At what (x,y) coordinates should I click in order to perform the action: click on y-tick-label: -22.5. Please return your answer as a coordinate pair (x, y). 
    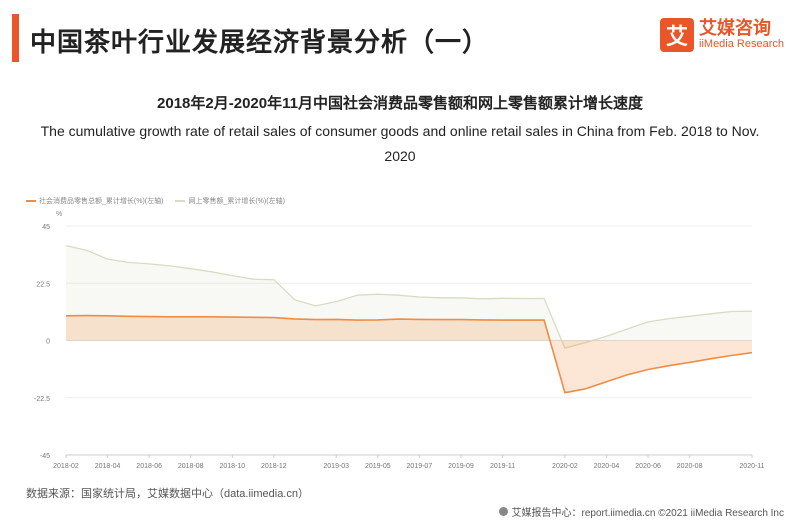
    Looking at the image, I should click on (42, 399).